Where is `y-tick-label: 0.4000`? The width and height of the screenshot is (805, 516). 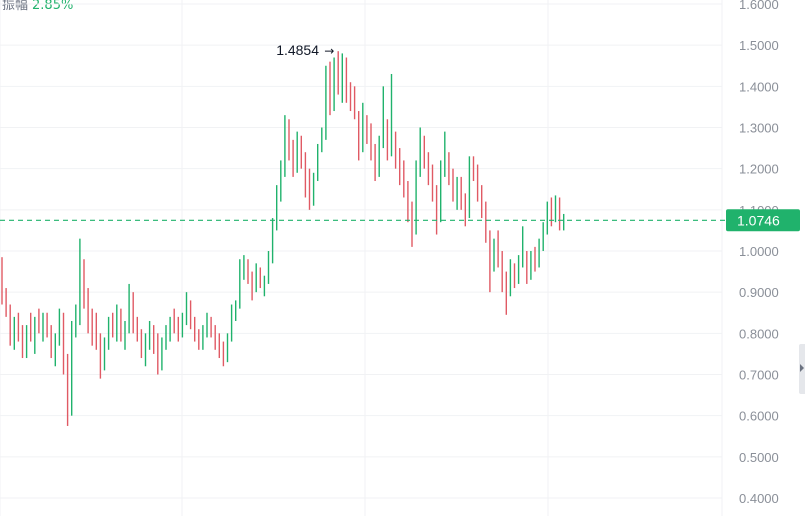
y-tick-label: 0.4000 is located at coordinates (759, 498).